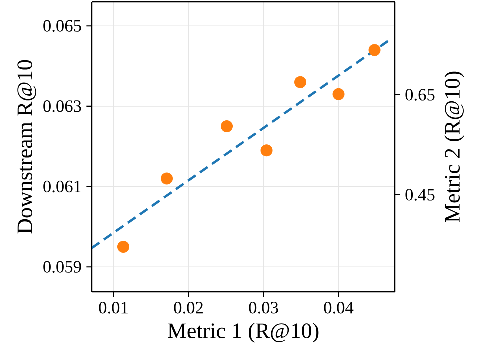 The width and height of the screenshot is (478, 357). I want to click on x-axis-title: Metric 1 (R@10), so click(243, 332).